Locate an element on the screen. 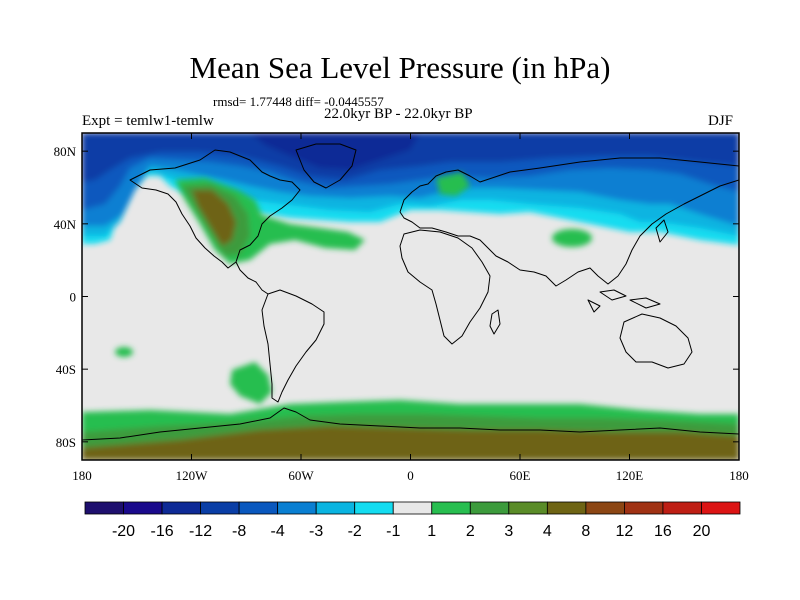 The image size is (800, 600). colorbar-label: 1 is located at coordinates (431, 531).